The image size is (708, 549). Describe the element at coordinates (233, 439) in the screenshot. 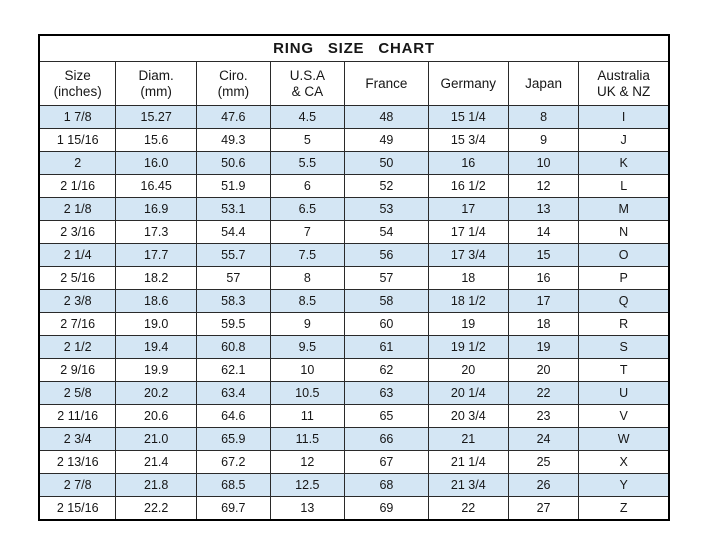

I see `table-cell-ciro-mm: 65.9` at that location.